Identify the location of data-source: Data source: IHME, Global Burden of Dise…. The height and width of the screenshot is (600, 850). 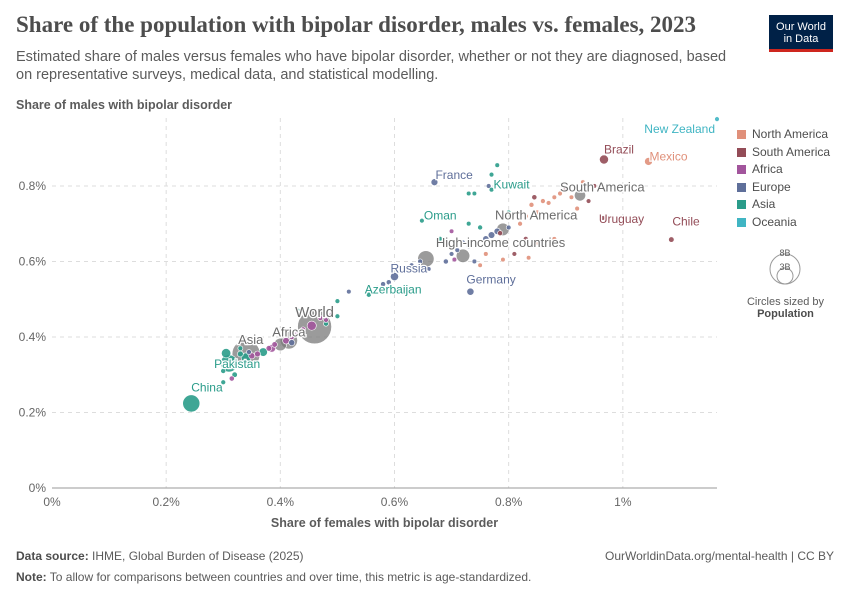
(159, 556).